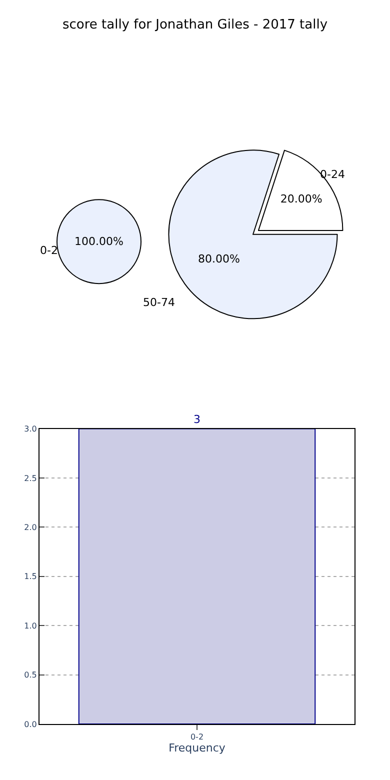 The height and width of the screenshot is (780, 390). Describe the element at coordinates (195, 25) in the screenshot. I see `text: score tally for Jonathan Giles - 2017 tally` at that location.